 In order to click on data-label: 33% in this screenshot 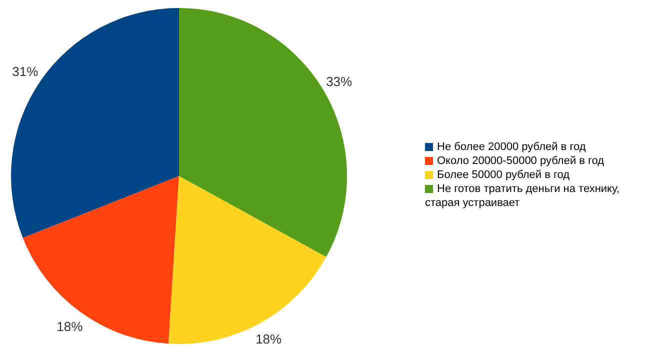, I will do `click(339, 81)`.